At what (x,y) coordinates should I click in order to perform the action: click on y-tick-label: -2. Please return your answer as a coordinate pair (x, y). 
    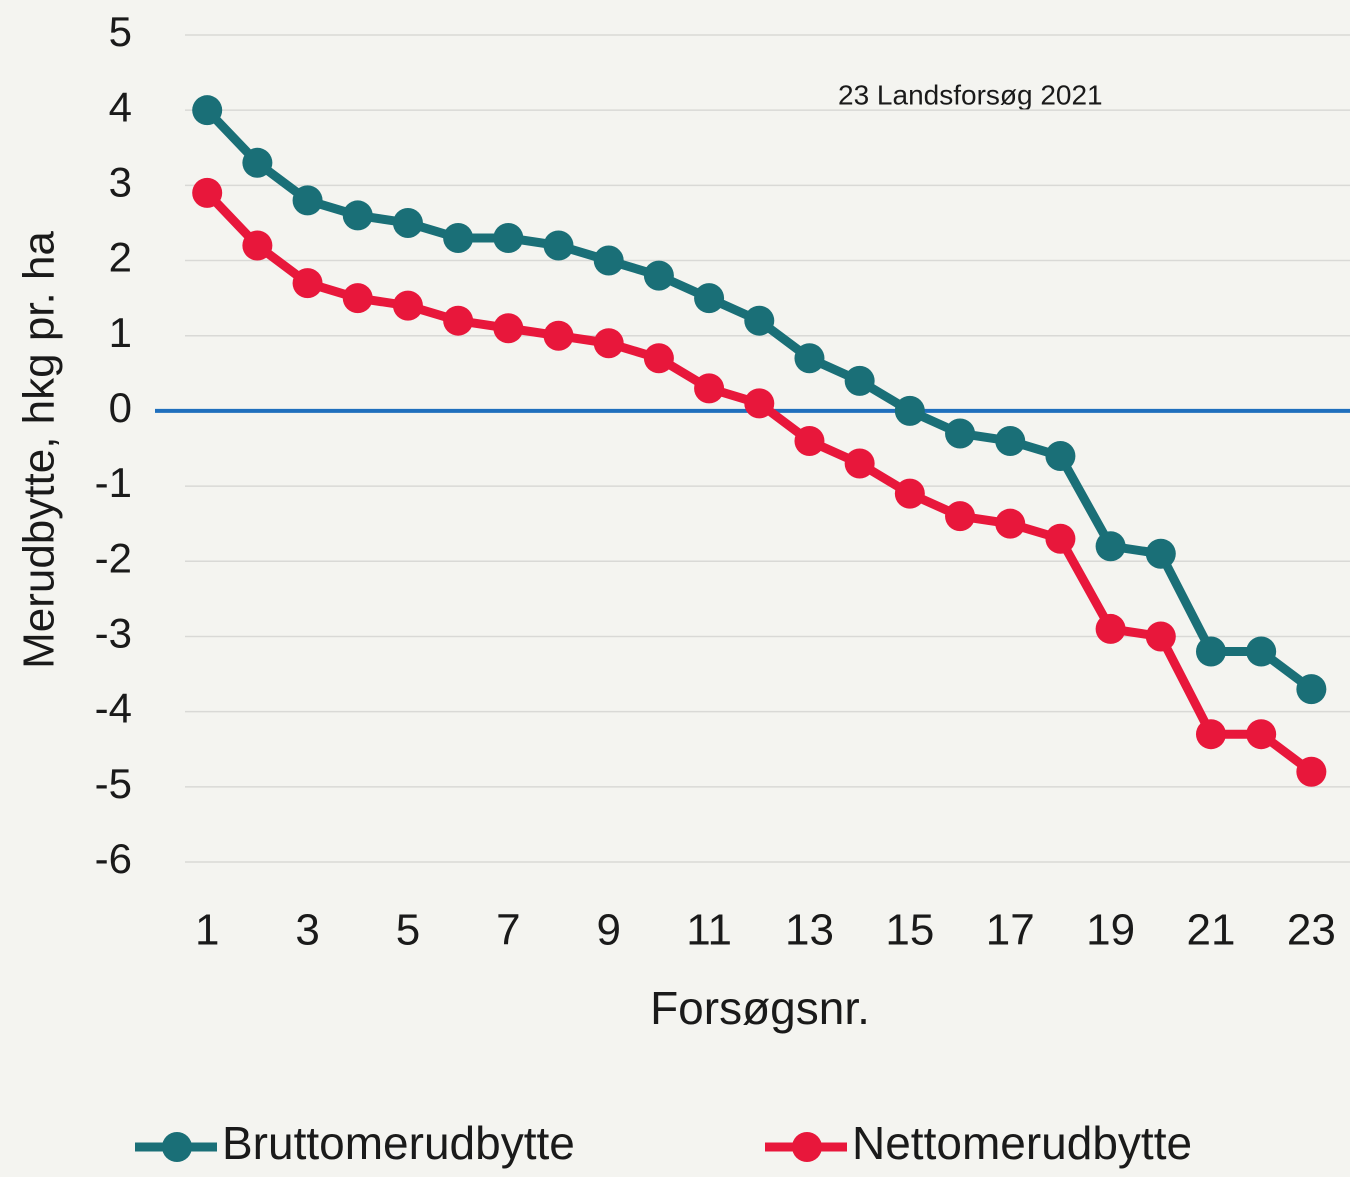
    Looking at the image, I should click on (113, 557).